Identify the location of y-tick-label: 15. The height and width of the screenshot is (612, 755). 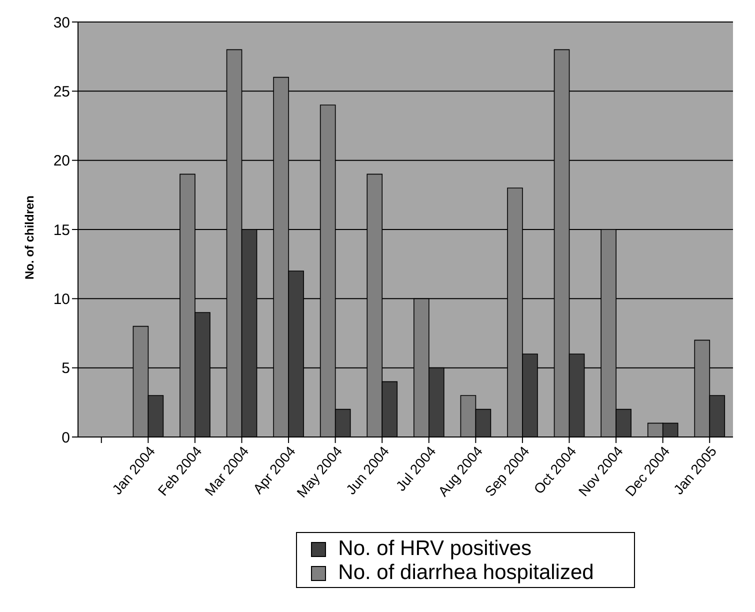
(61, 230).